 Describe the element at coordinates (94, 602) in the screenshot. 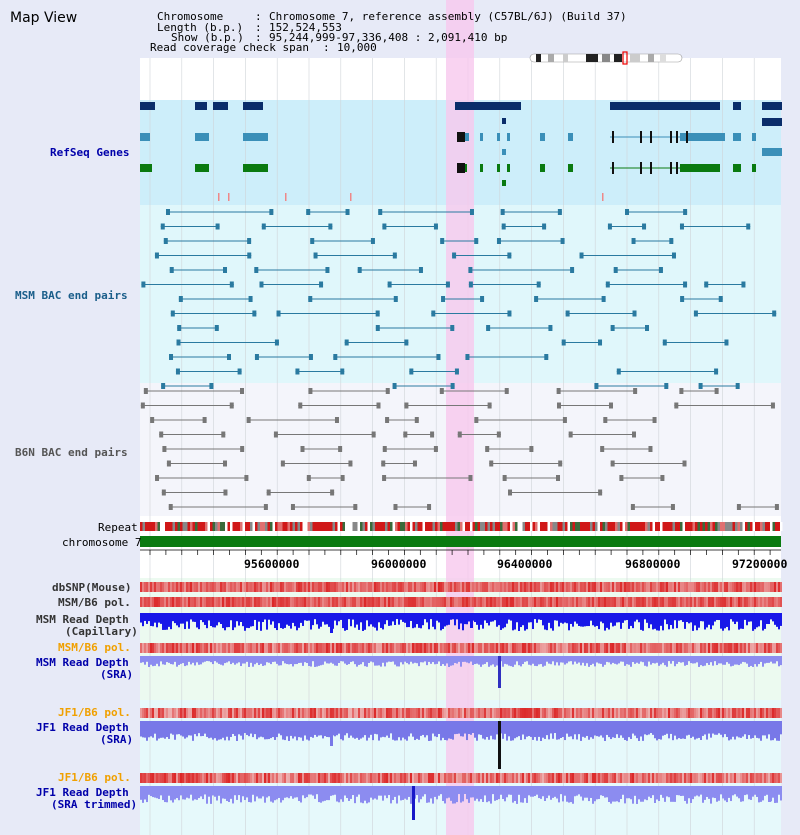

I see `track-label-msm-b6-pol: MSM/B6 pol.` at that location.